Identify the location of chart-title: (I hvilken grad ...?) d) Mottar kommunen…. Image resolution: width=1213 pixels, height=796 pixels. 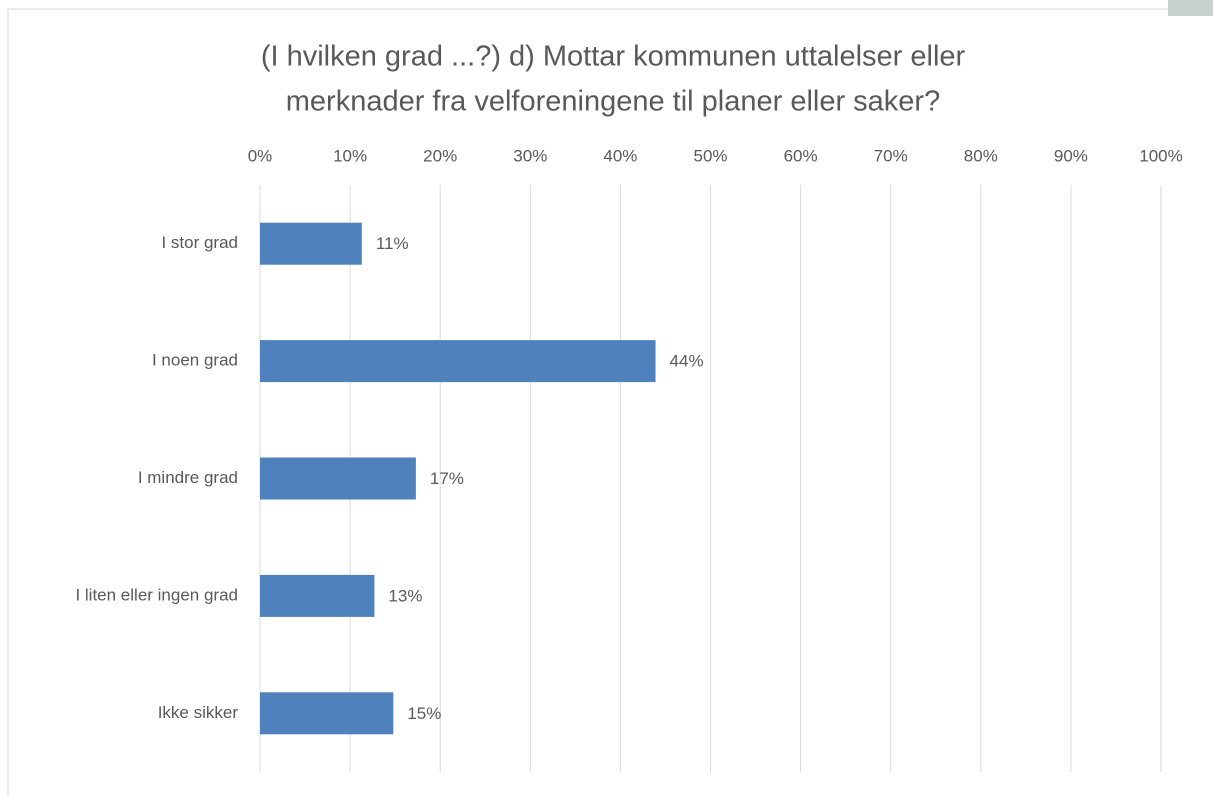
(613, 57).